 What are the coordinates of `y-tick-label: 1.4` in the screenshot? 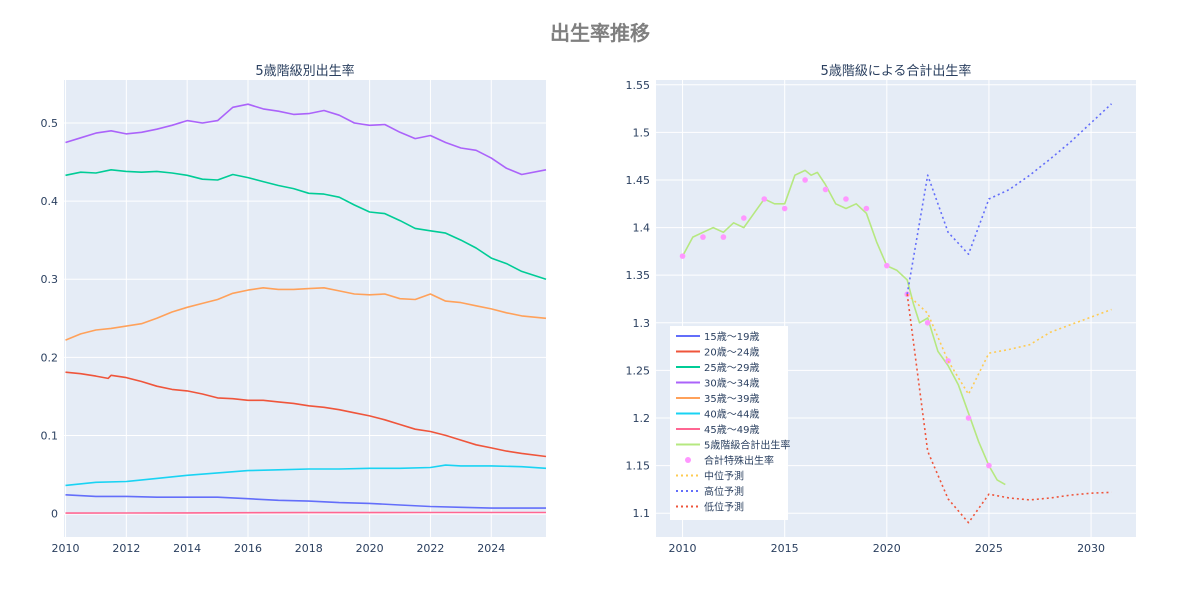 It's located at (642, 228).